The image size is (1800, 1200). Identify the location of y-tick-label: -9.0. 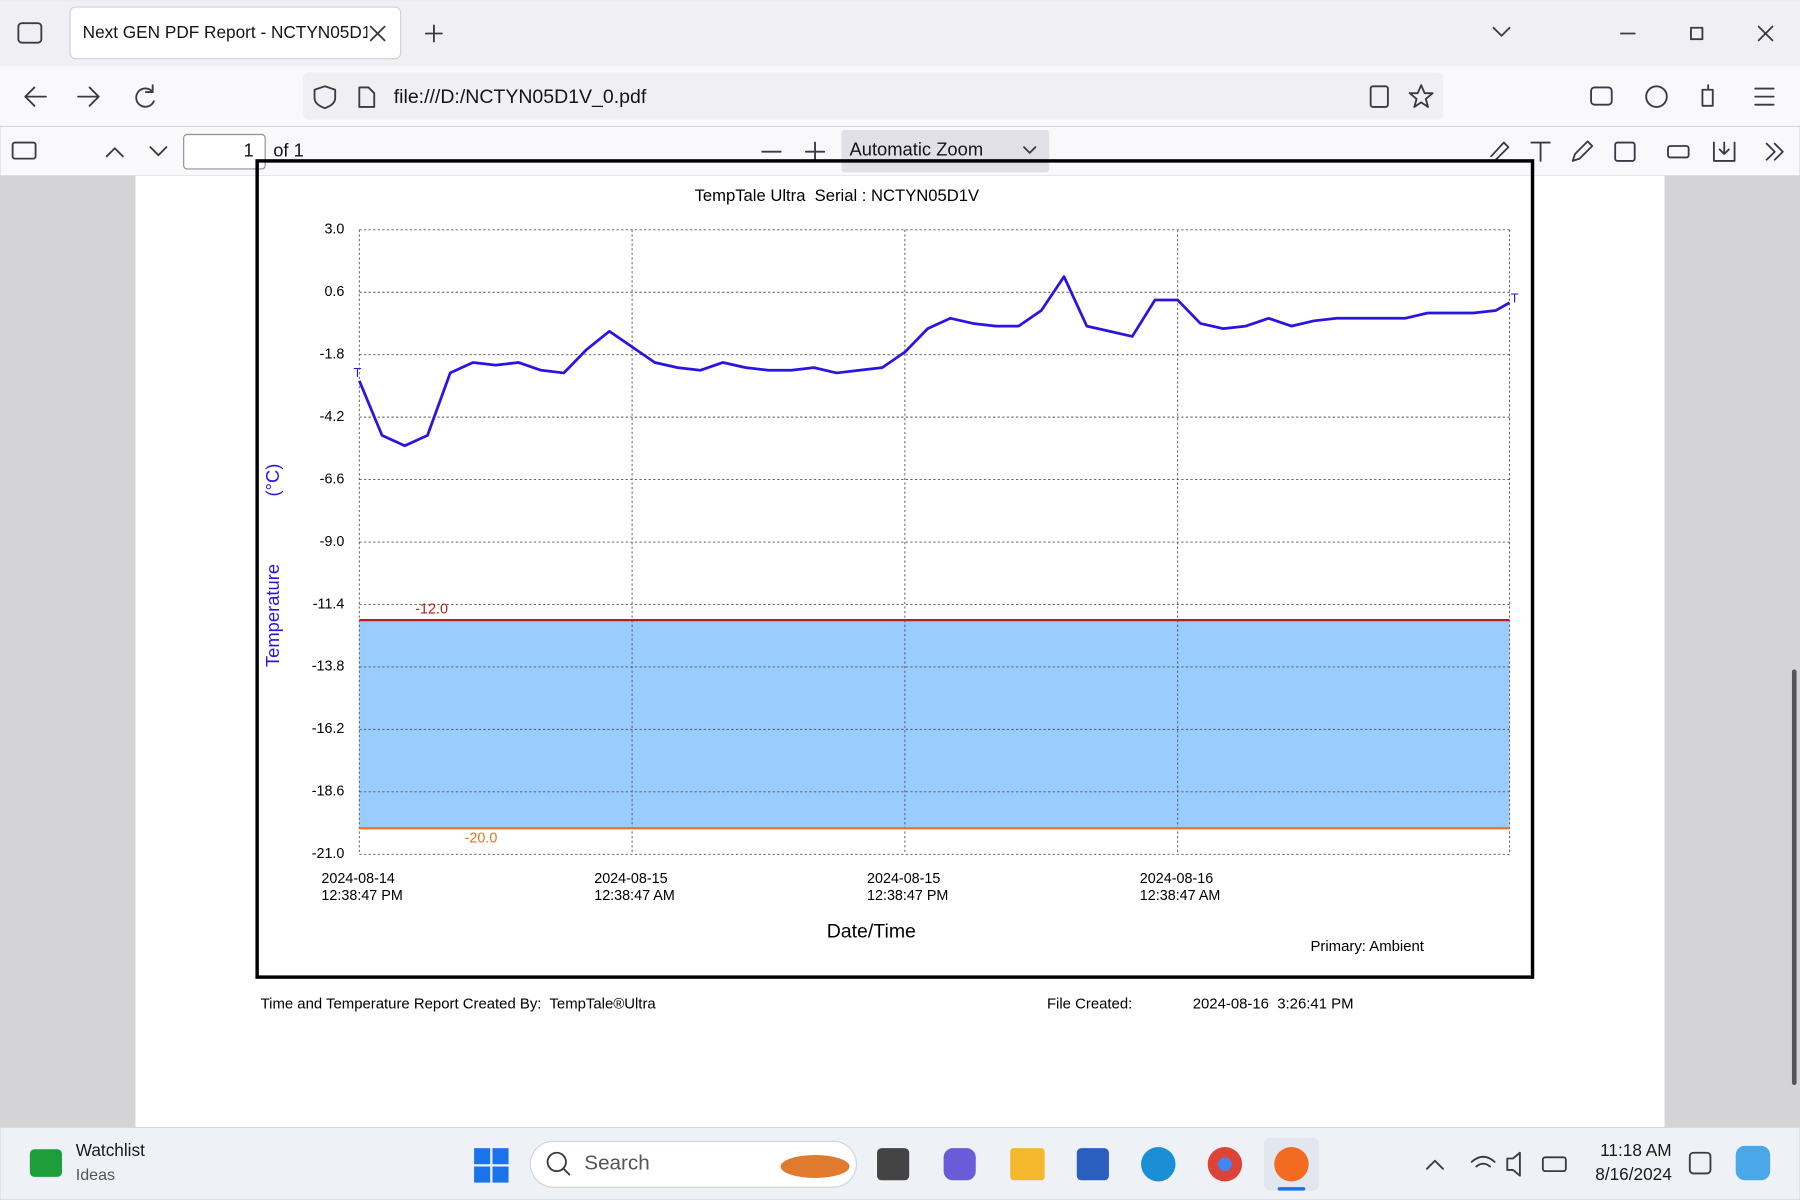
(332, 542).